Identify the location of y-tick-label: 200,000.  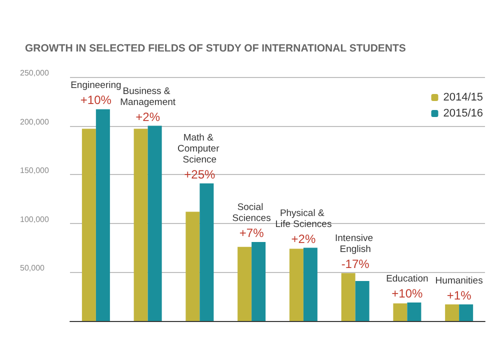
(35, 121).